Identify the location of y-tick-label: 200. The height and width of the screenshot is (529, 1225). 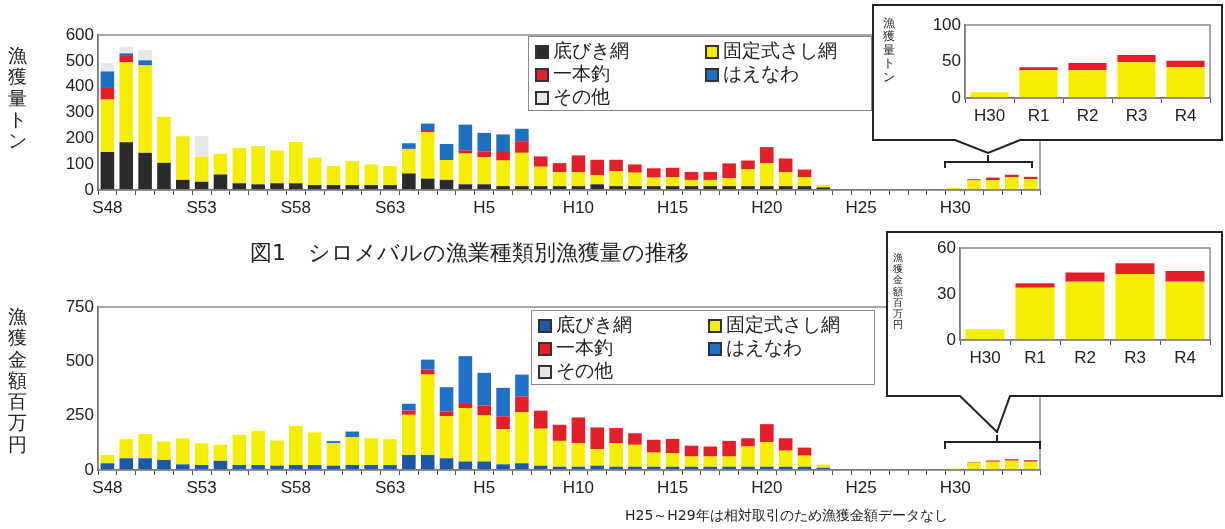
(79, 138).